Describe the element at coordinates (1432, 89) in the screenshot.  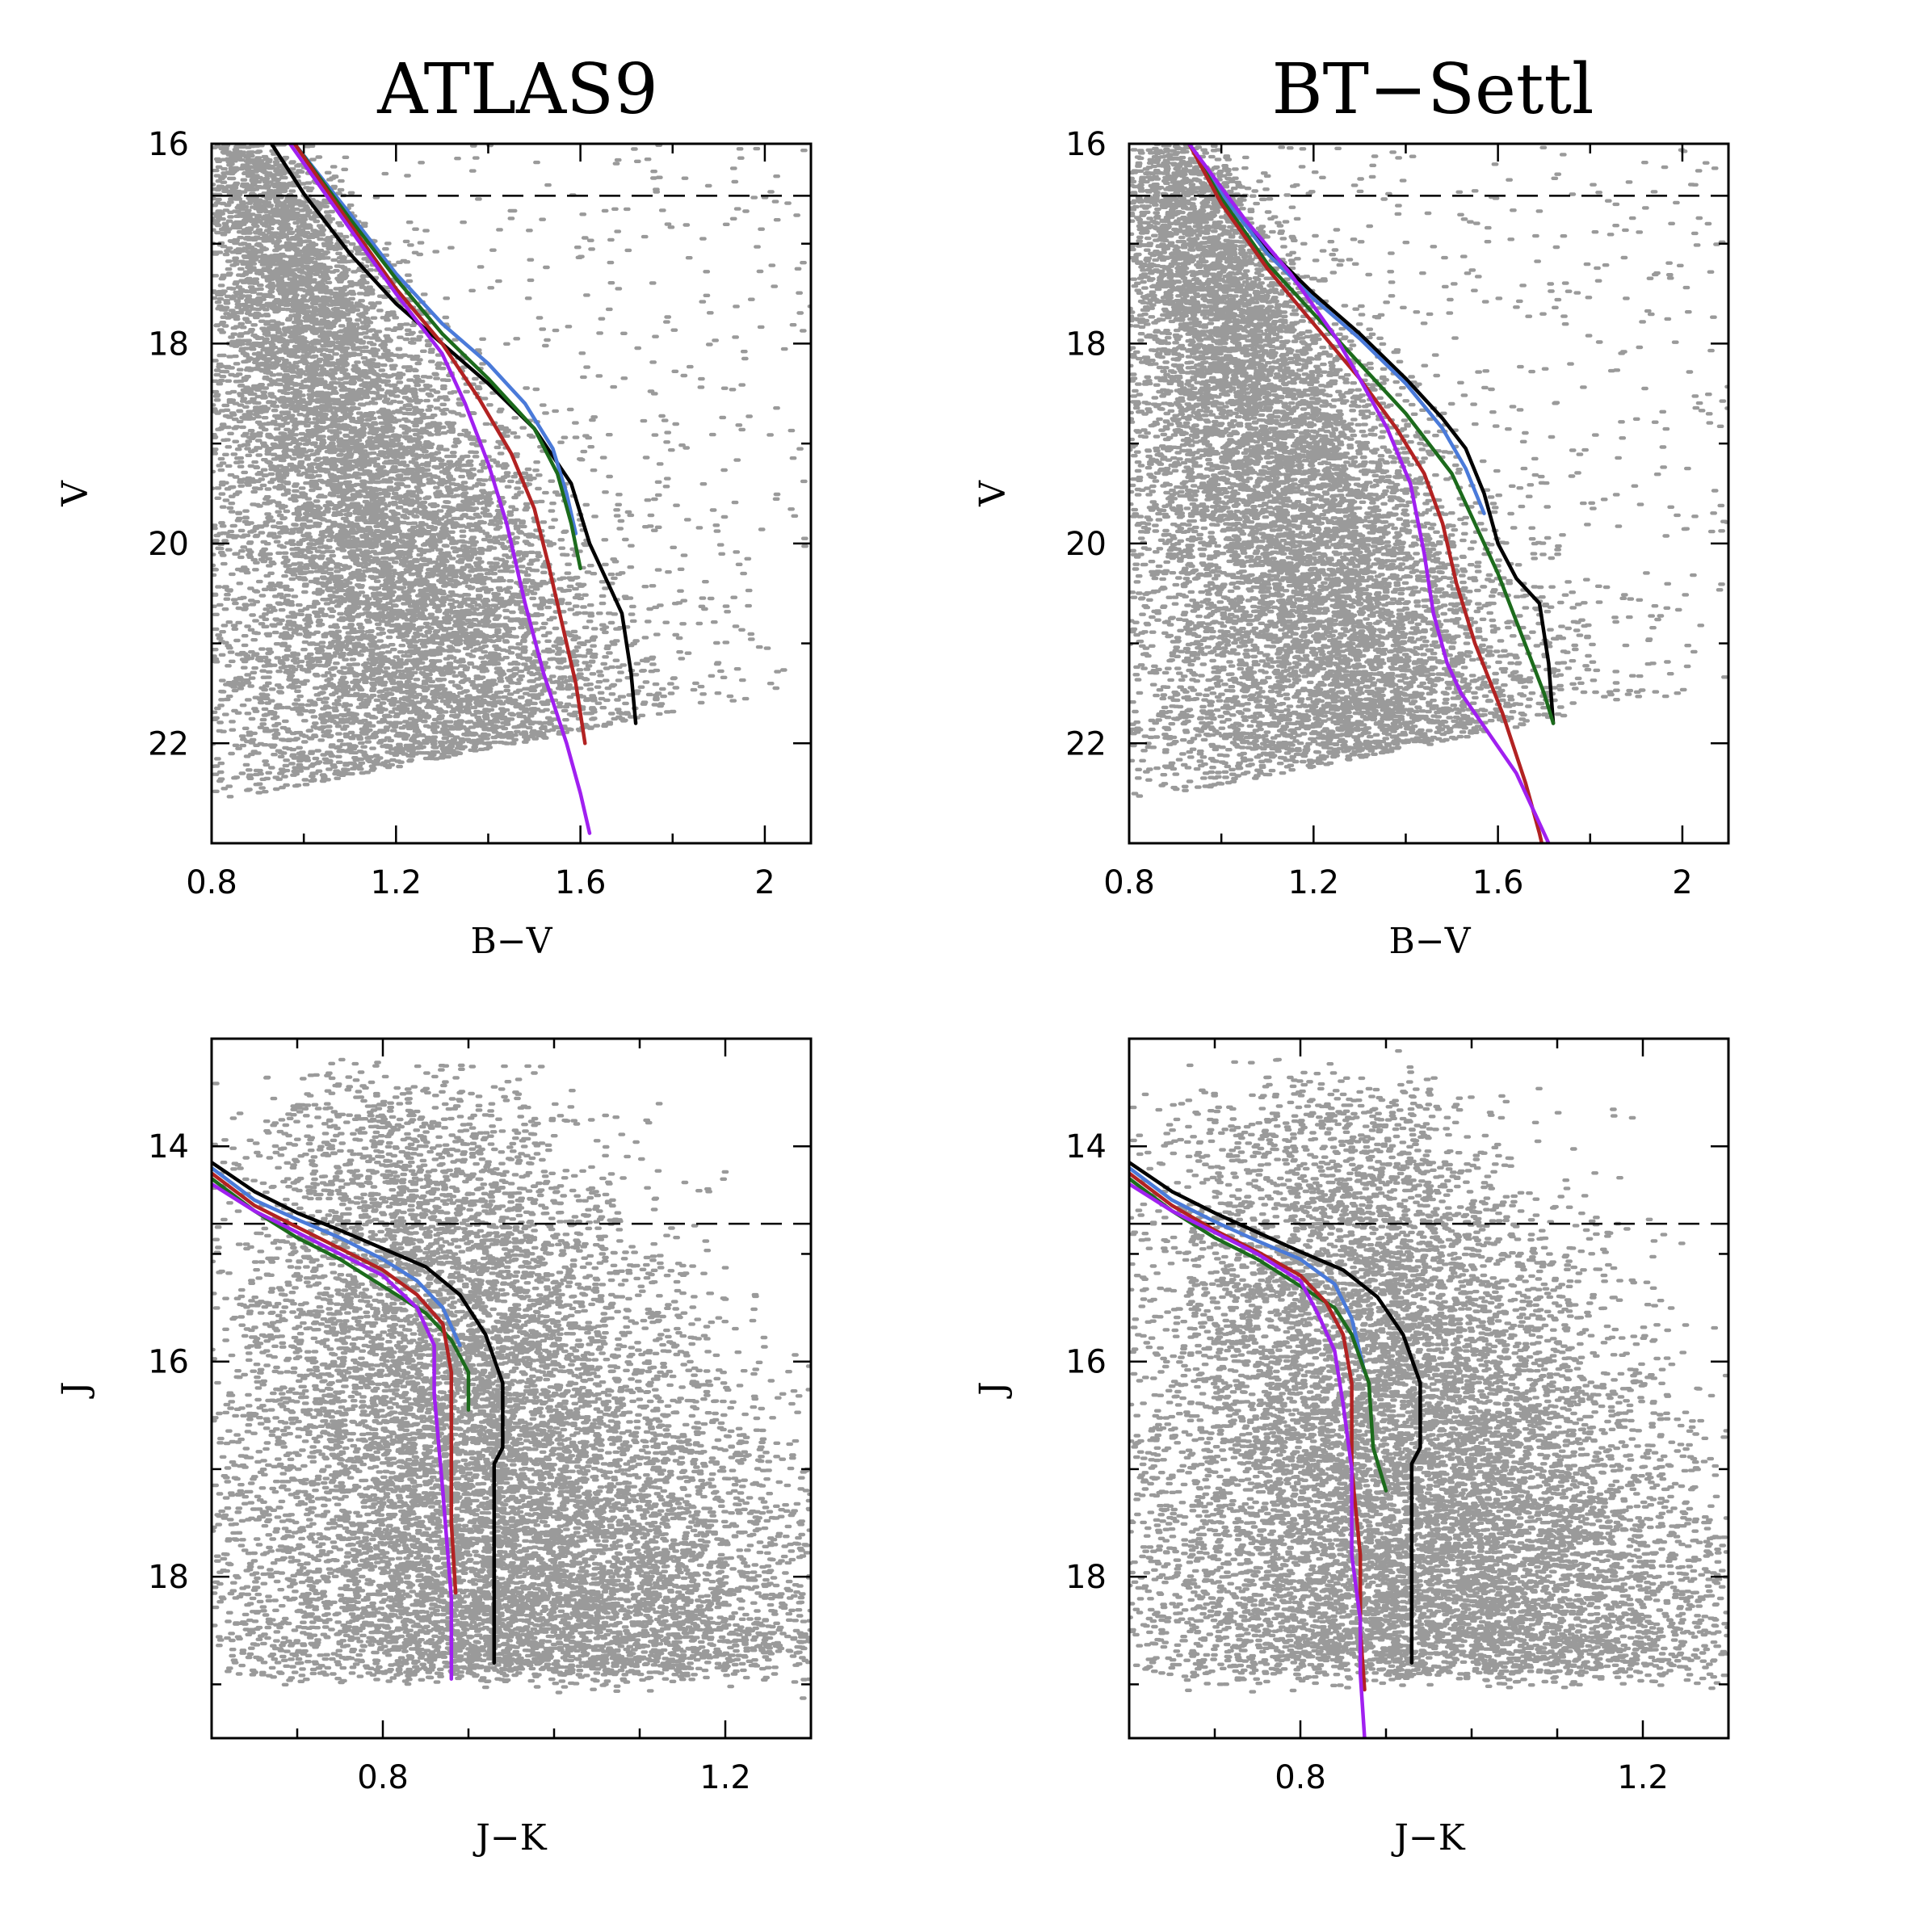
I see `panel-title: BT−Settl` at that location.